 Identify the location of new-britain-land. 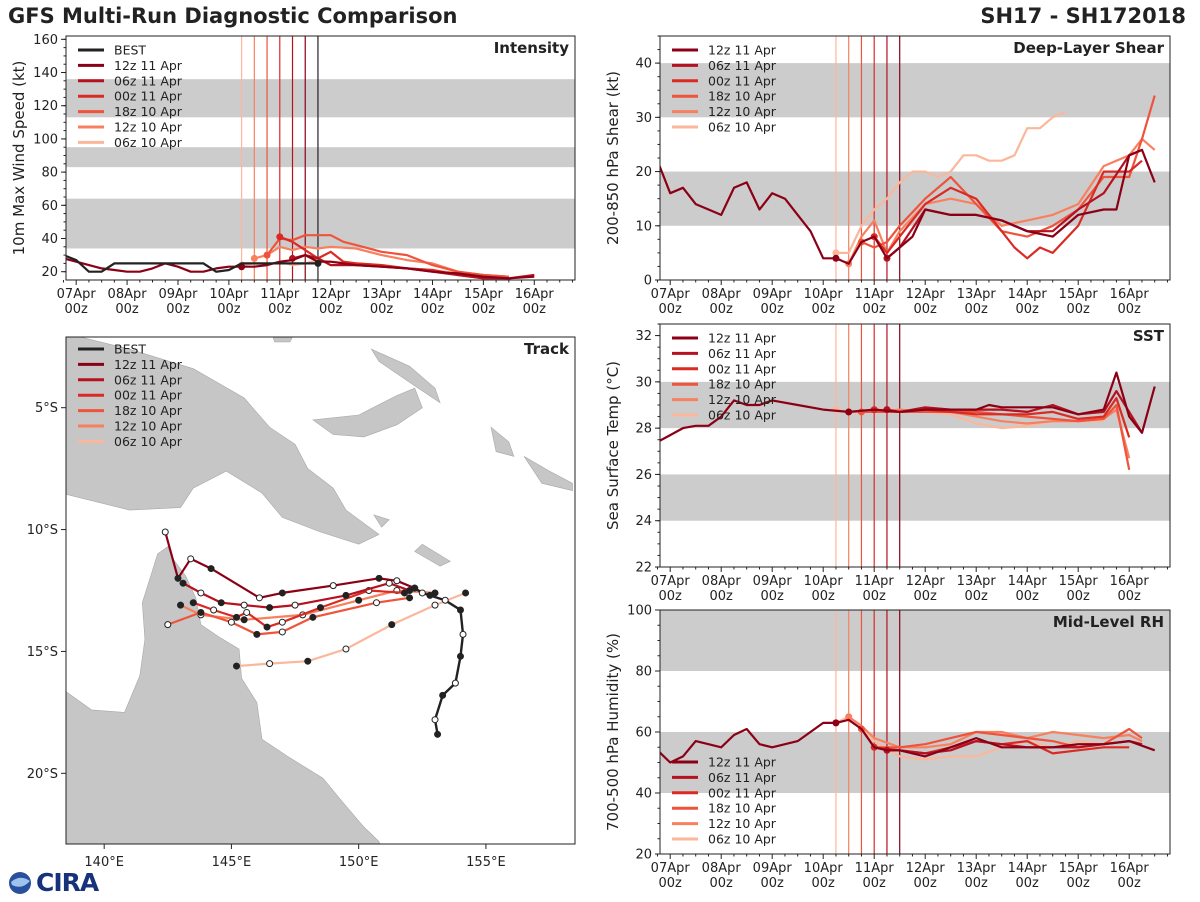
(367, 412).